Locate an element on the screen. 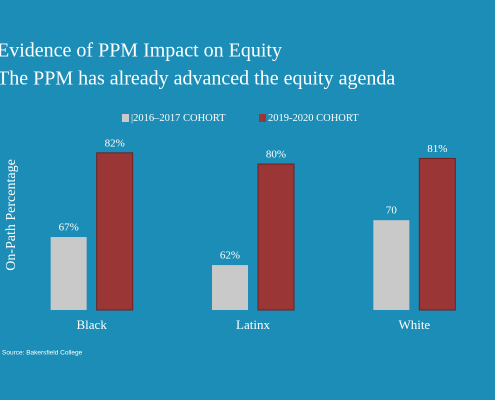 This screenshot has height=400, width=495. x-tick-label: Black is located at coordinates (92, 324).